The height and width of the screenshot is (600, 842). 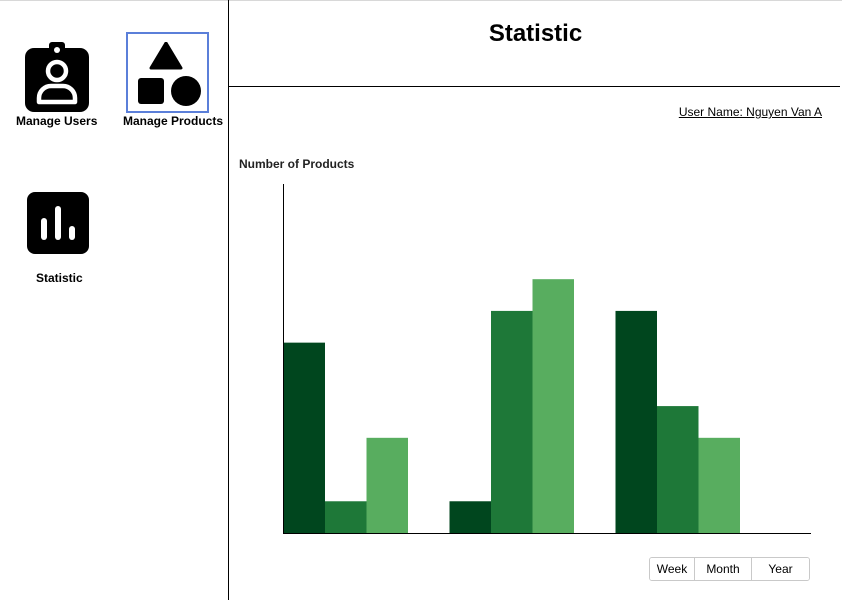 What do you see at coordinates (421, 0) in the screenshot?
I see `top-border` at bounding box center [421, 0].